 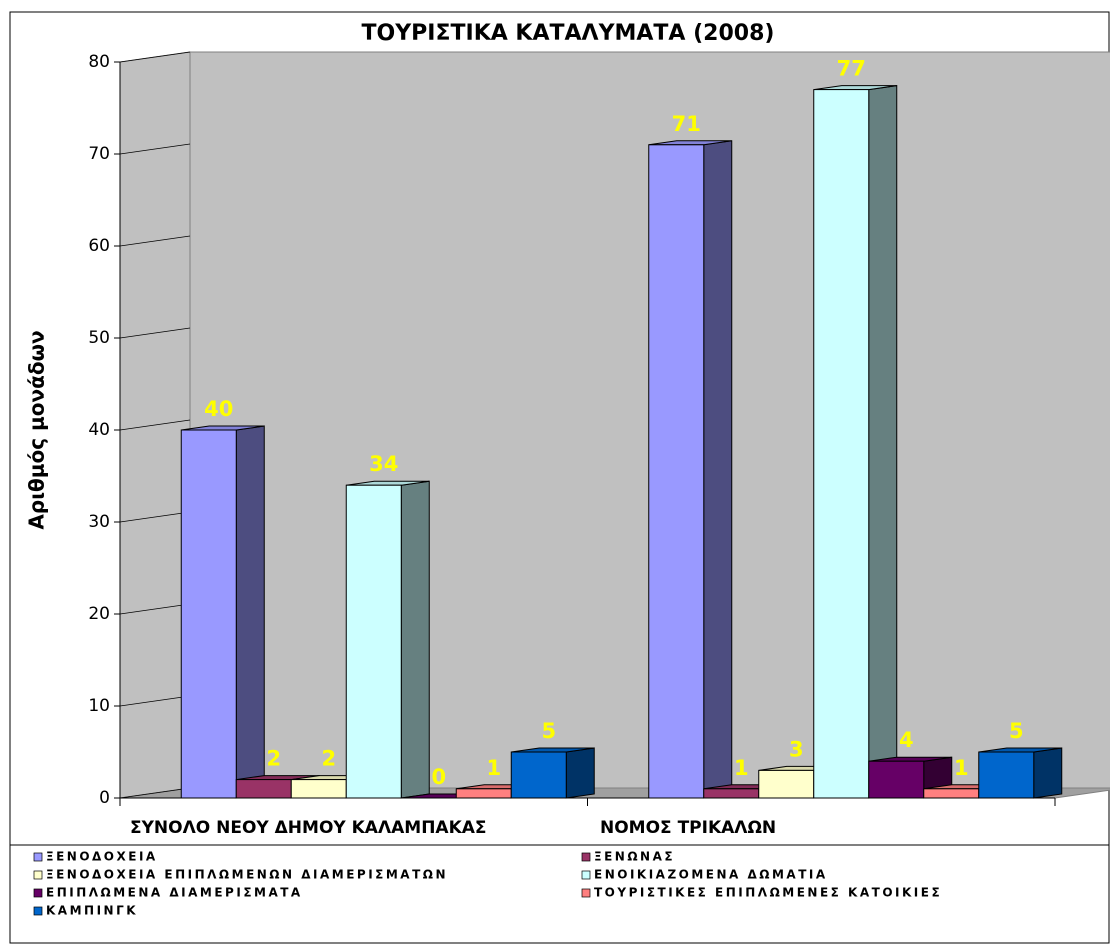 I want to click on x-tick-label: ΝΟΜΟΣ ΤΡΙΚΑΛΩΝ, so click(x=688, y=828).